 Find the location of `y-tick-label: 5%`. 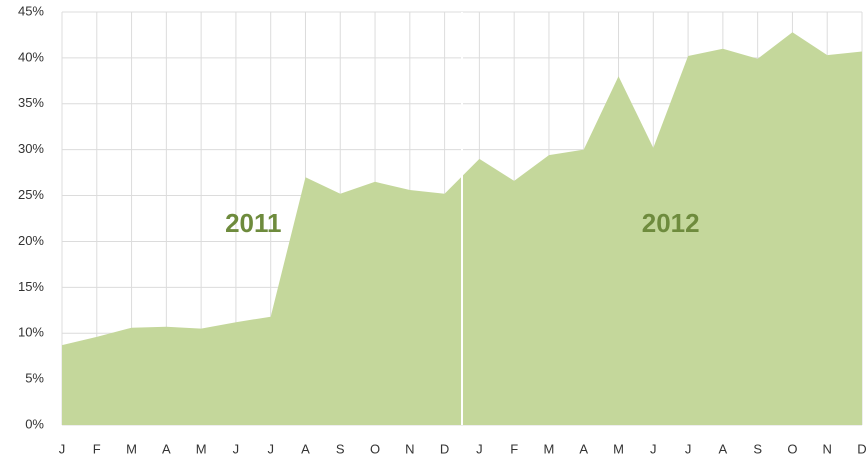

y-tick-label: 5% is located at coordinates (34, 378).